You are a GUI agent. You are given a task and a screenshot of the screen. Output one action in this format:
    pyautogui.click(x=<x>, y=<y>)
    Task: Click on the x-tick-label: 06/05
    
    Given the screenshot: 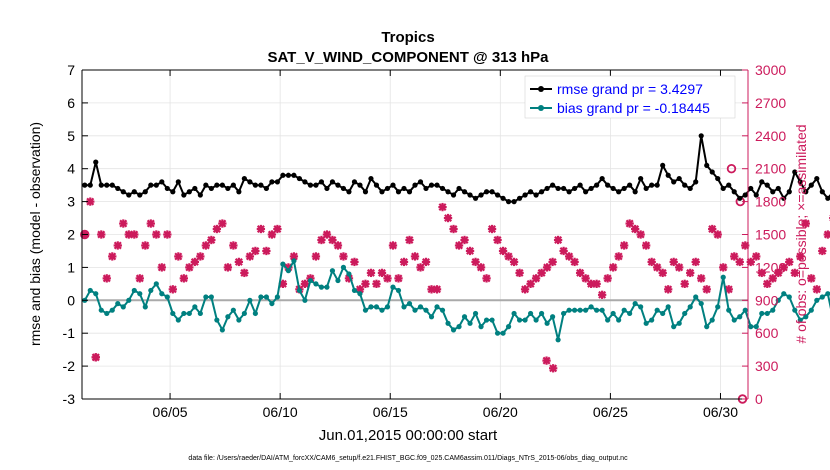 What is the action you would take?
    pyautogui.click(x=170, y=412)
    